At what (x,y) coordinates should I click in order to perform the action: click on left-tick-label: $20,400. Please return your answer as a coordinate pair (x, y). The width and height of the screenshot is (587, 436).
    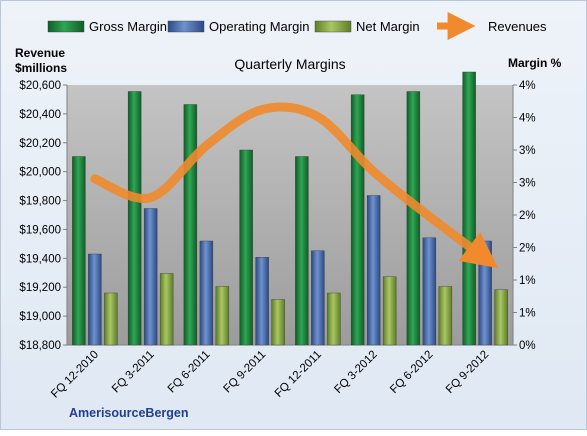
    Looking at the image, I should click on (40, 115).